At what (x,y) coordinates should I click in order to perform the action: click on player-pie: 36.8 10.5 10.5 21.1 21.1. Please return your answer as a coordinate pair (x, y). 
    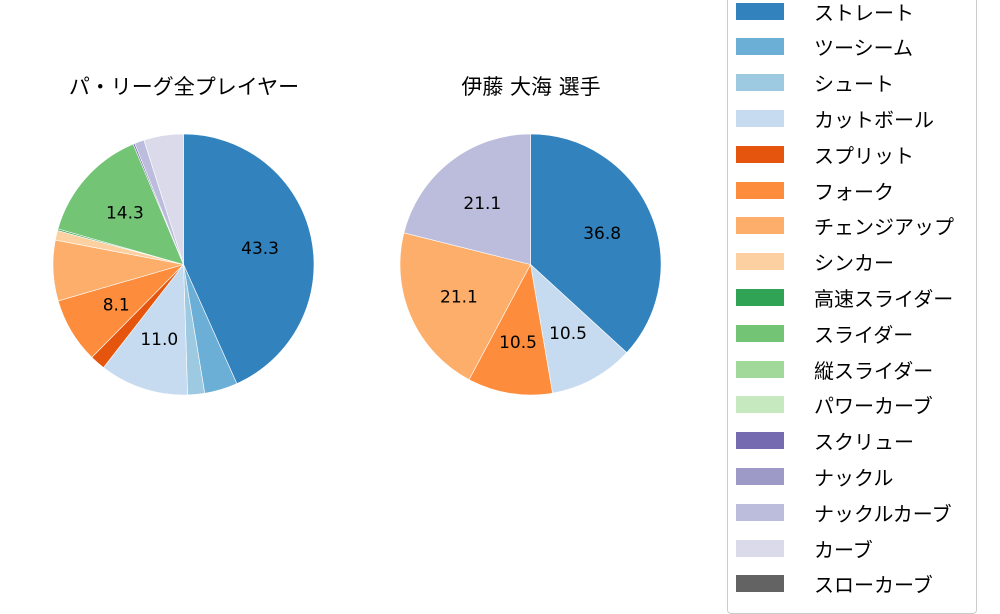
    Looking at the image, I should click on (530, 264).